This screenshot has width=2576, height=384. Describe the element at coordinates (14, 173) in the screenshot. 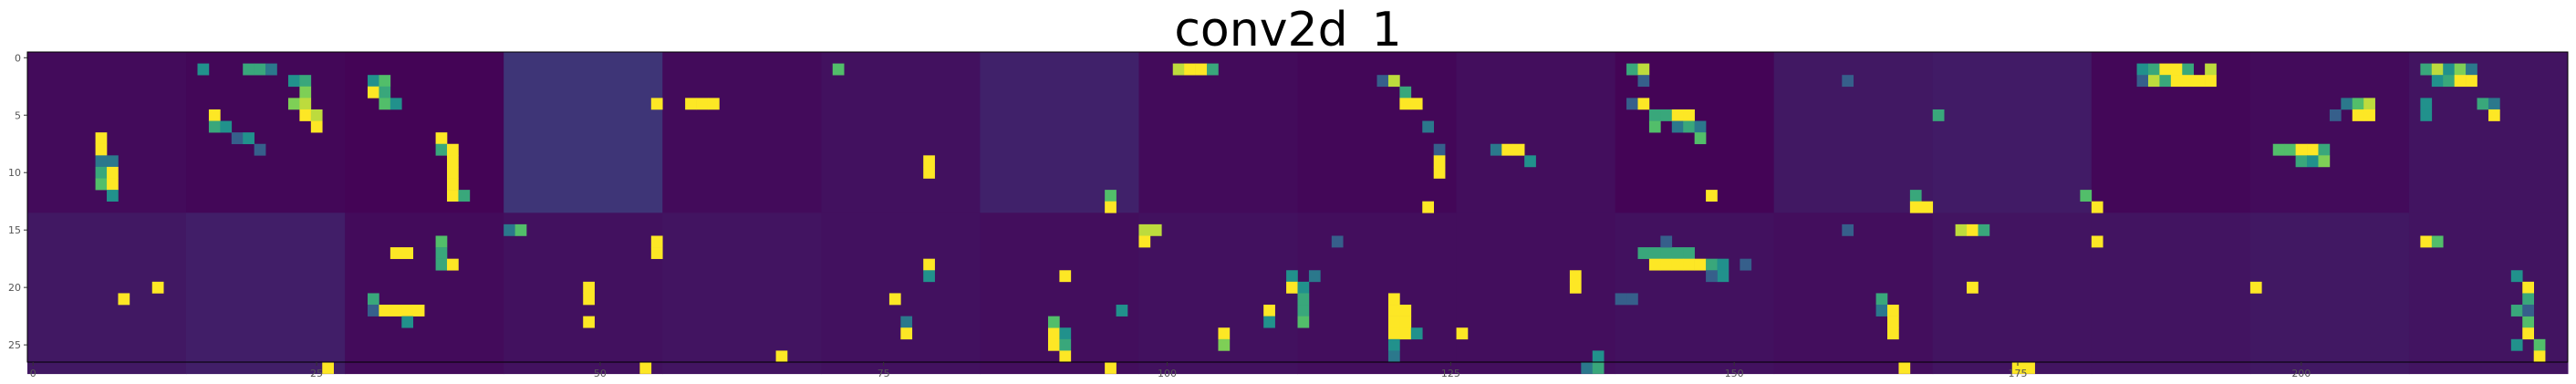

I see `y-tick-label: 10` at that location.